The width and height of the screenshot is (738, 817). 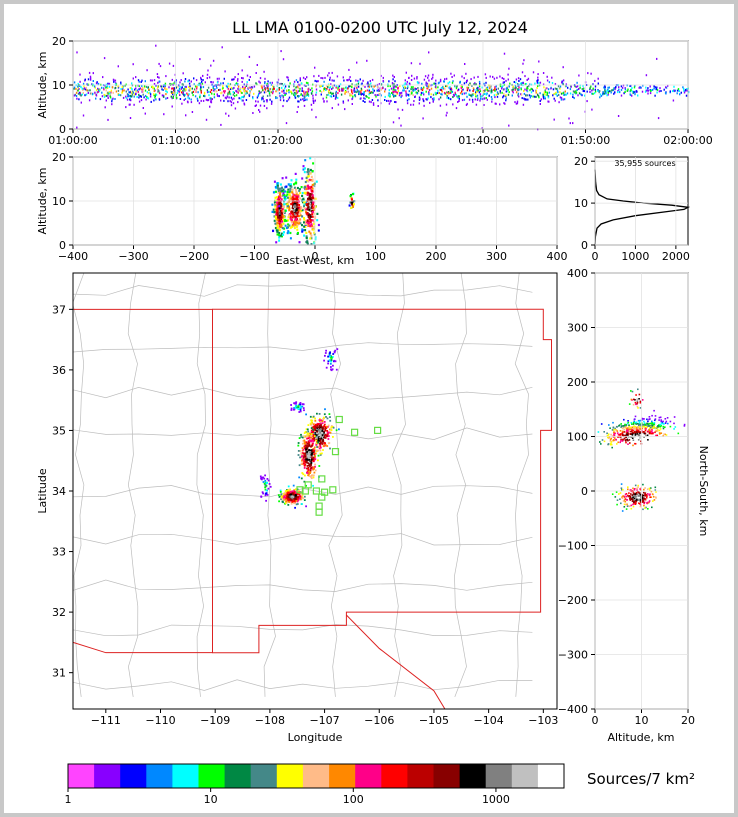 I want to click on station-marker, so click(x=319, y=512).